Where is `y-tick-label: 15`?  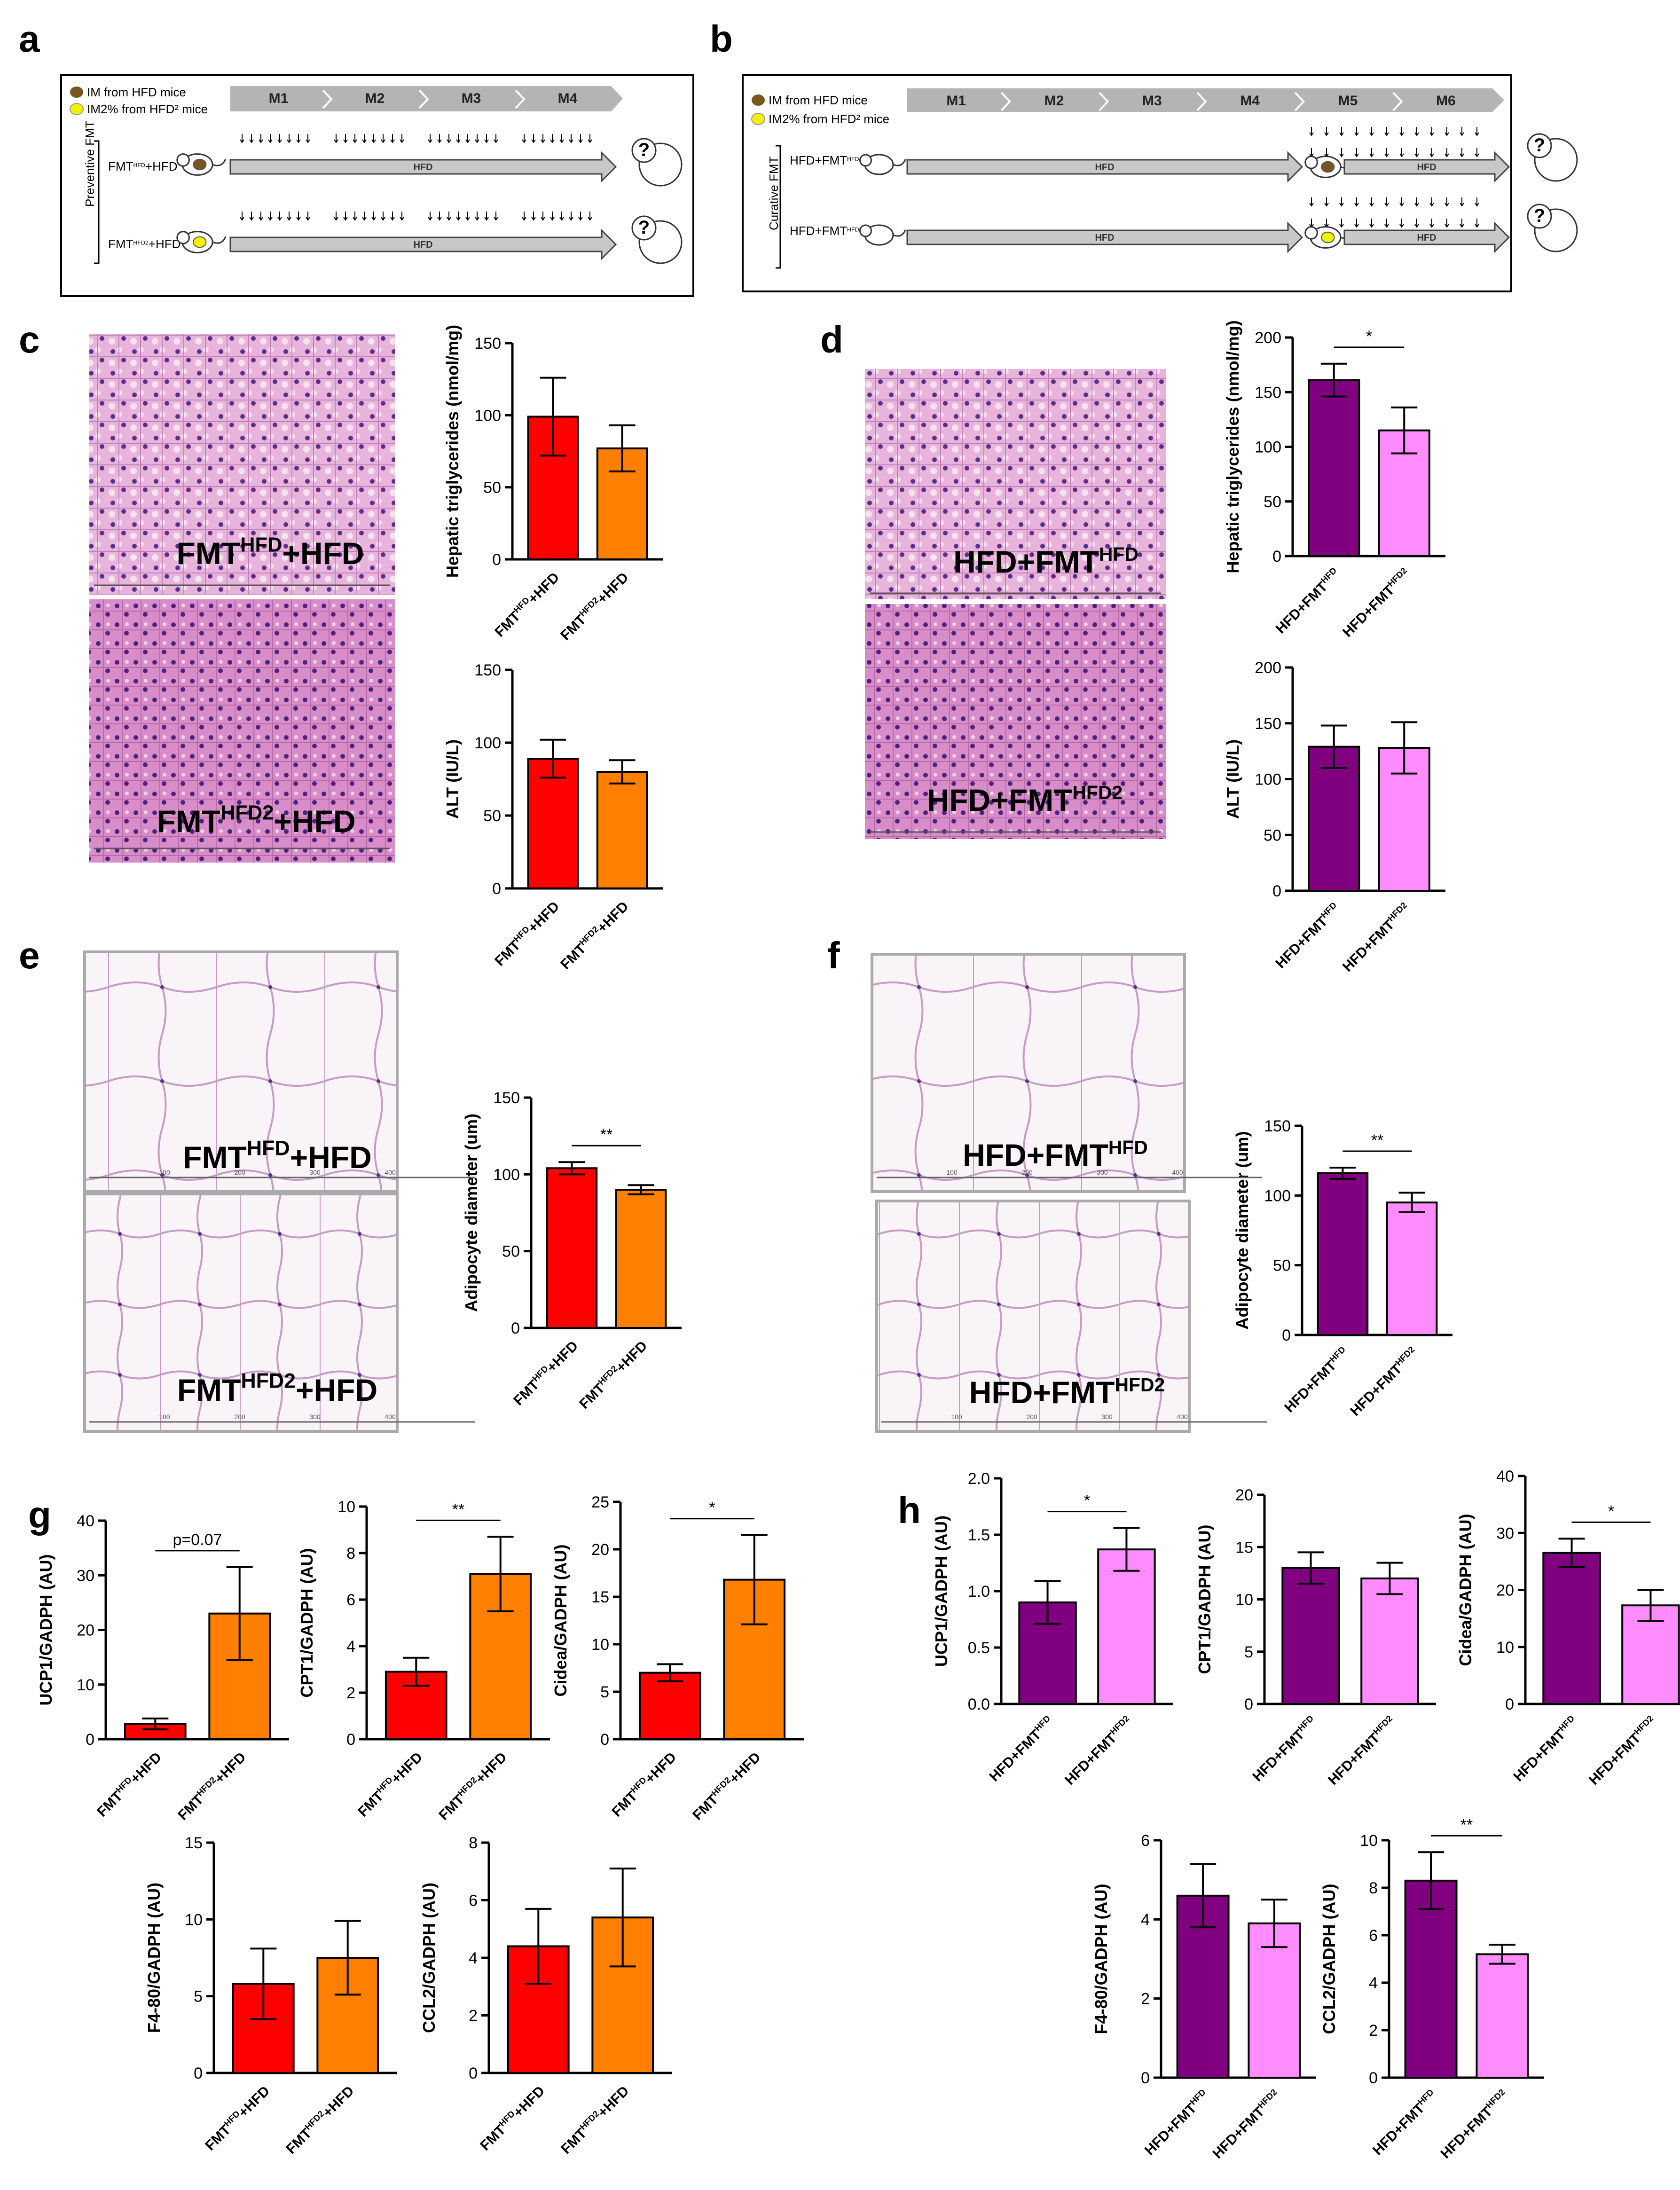
y-tick-label: 15 is located at coordinates (194, 1843).